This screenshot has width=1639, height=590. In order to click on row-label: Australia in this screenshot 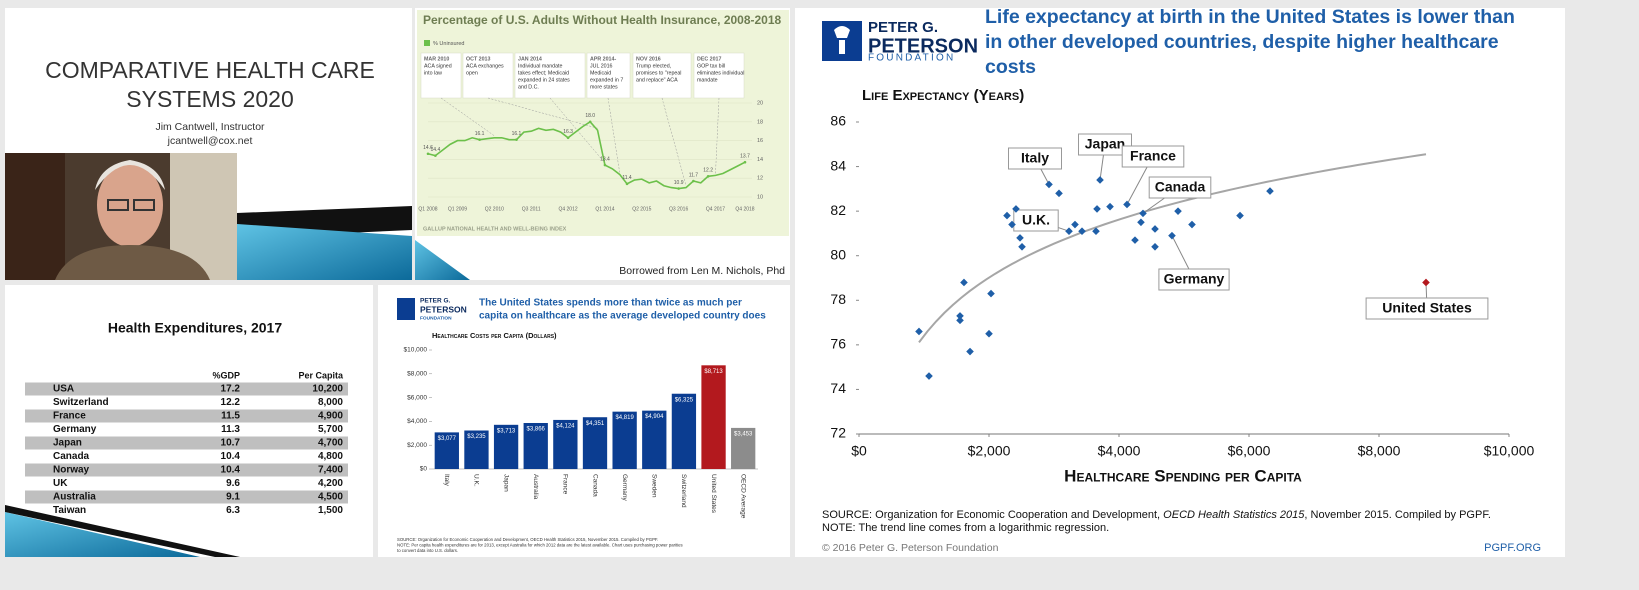, I will do `click(74, 497)`.